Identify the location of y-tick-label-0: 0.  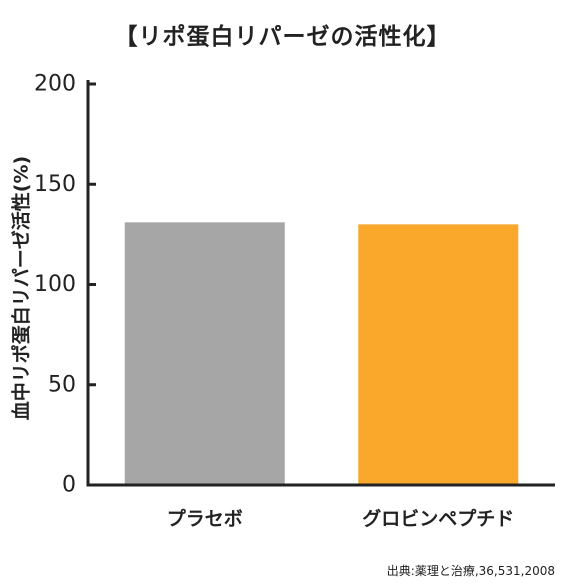
(69, 485).